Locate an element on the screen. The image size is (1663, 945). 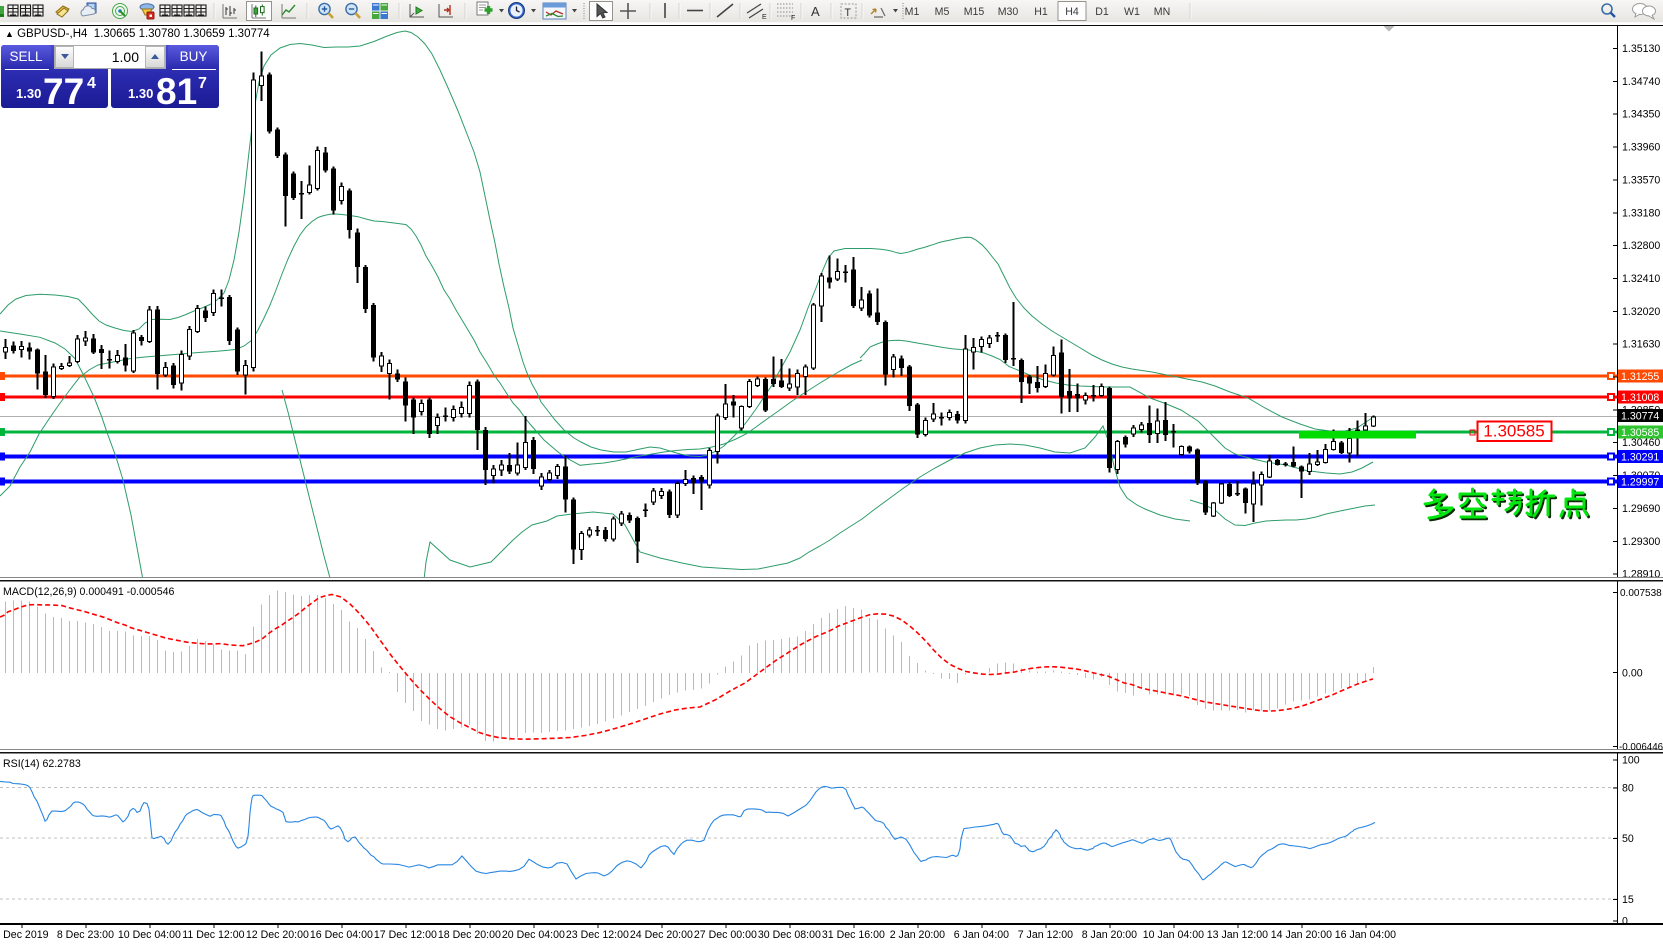
svg-text: 16 Dec 04:00 is located at coordinates (341, 935).